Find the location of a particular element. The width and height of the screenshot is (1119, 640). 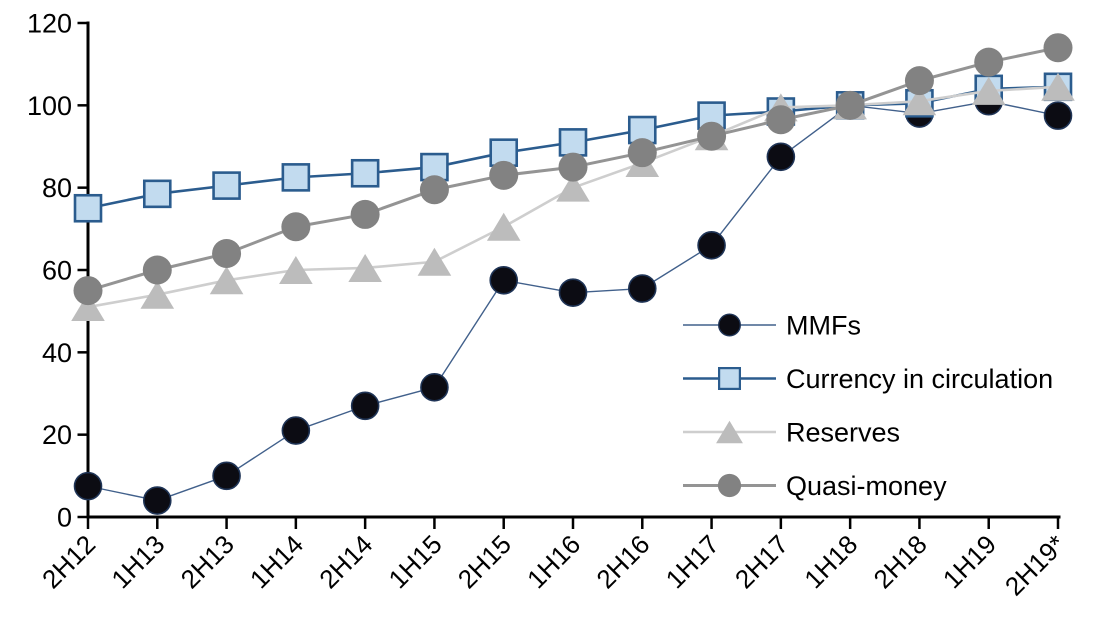

y-axis-tick-label: 60 is located at coordinates (57, 271).